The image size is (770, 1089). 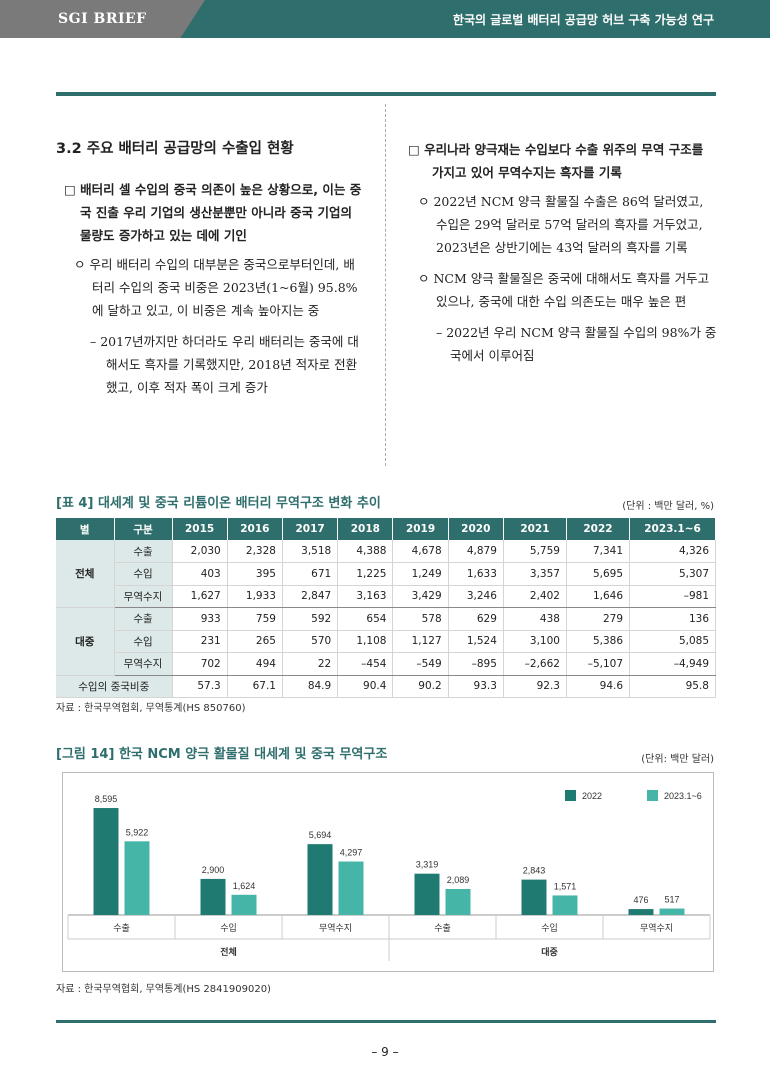 I want to click on table-cell: 3,518, so click(x=310, y=551).